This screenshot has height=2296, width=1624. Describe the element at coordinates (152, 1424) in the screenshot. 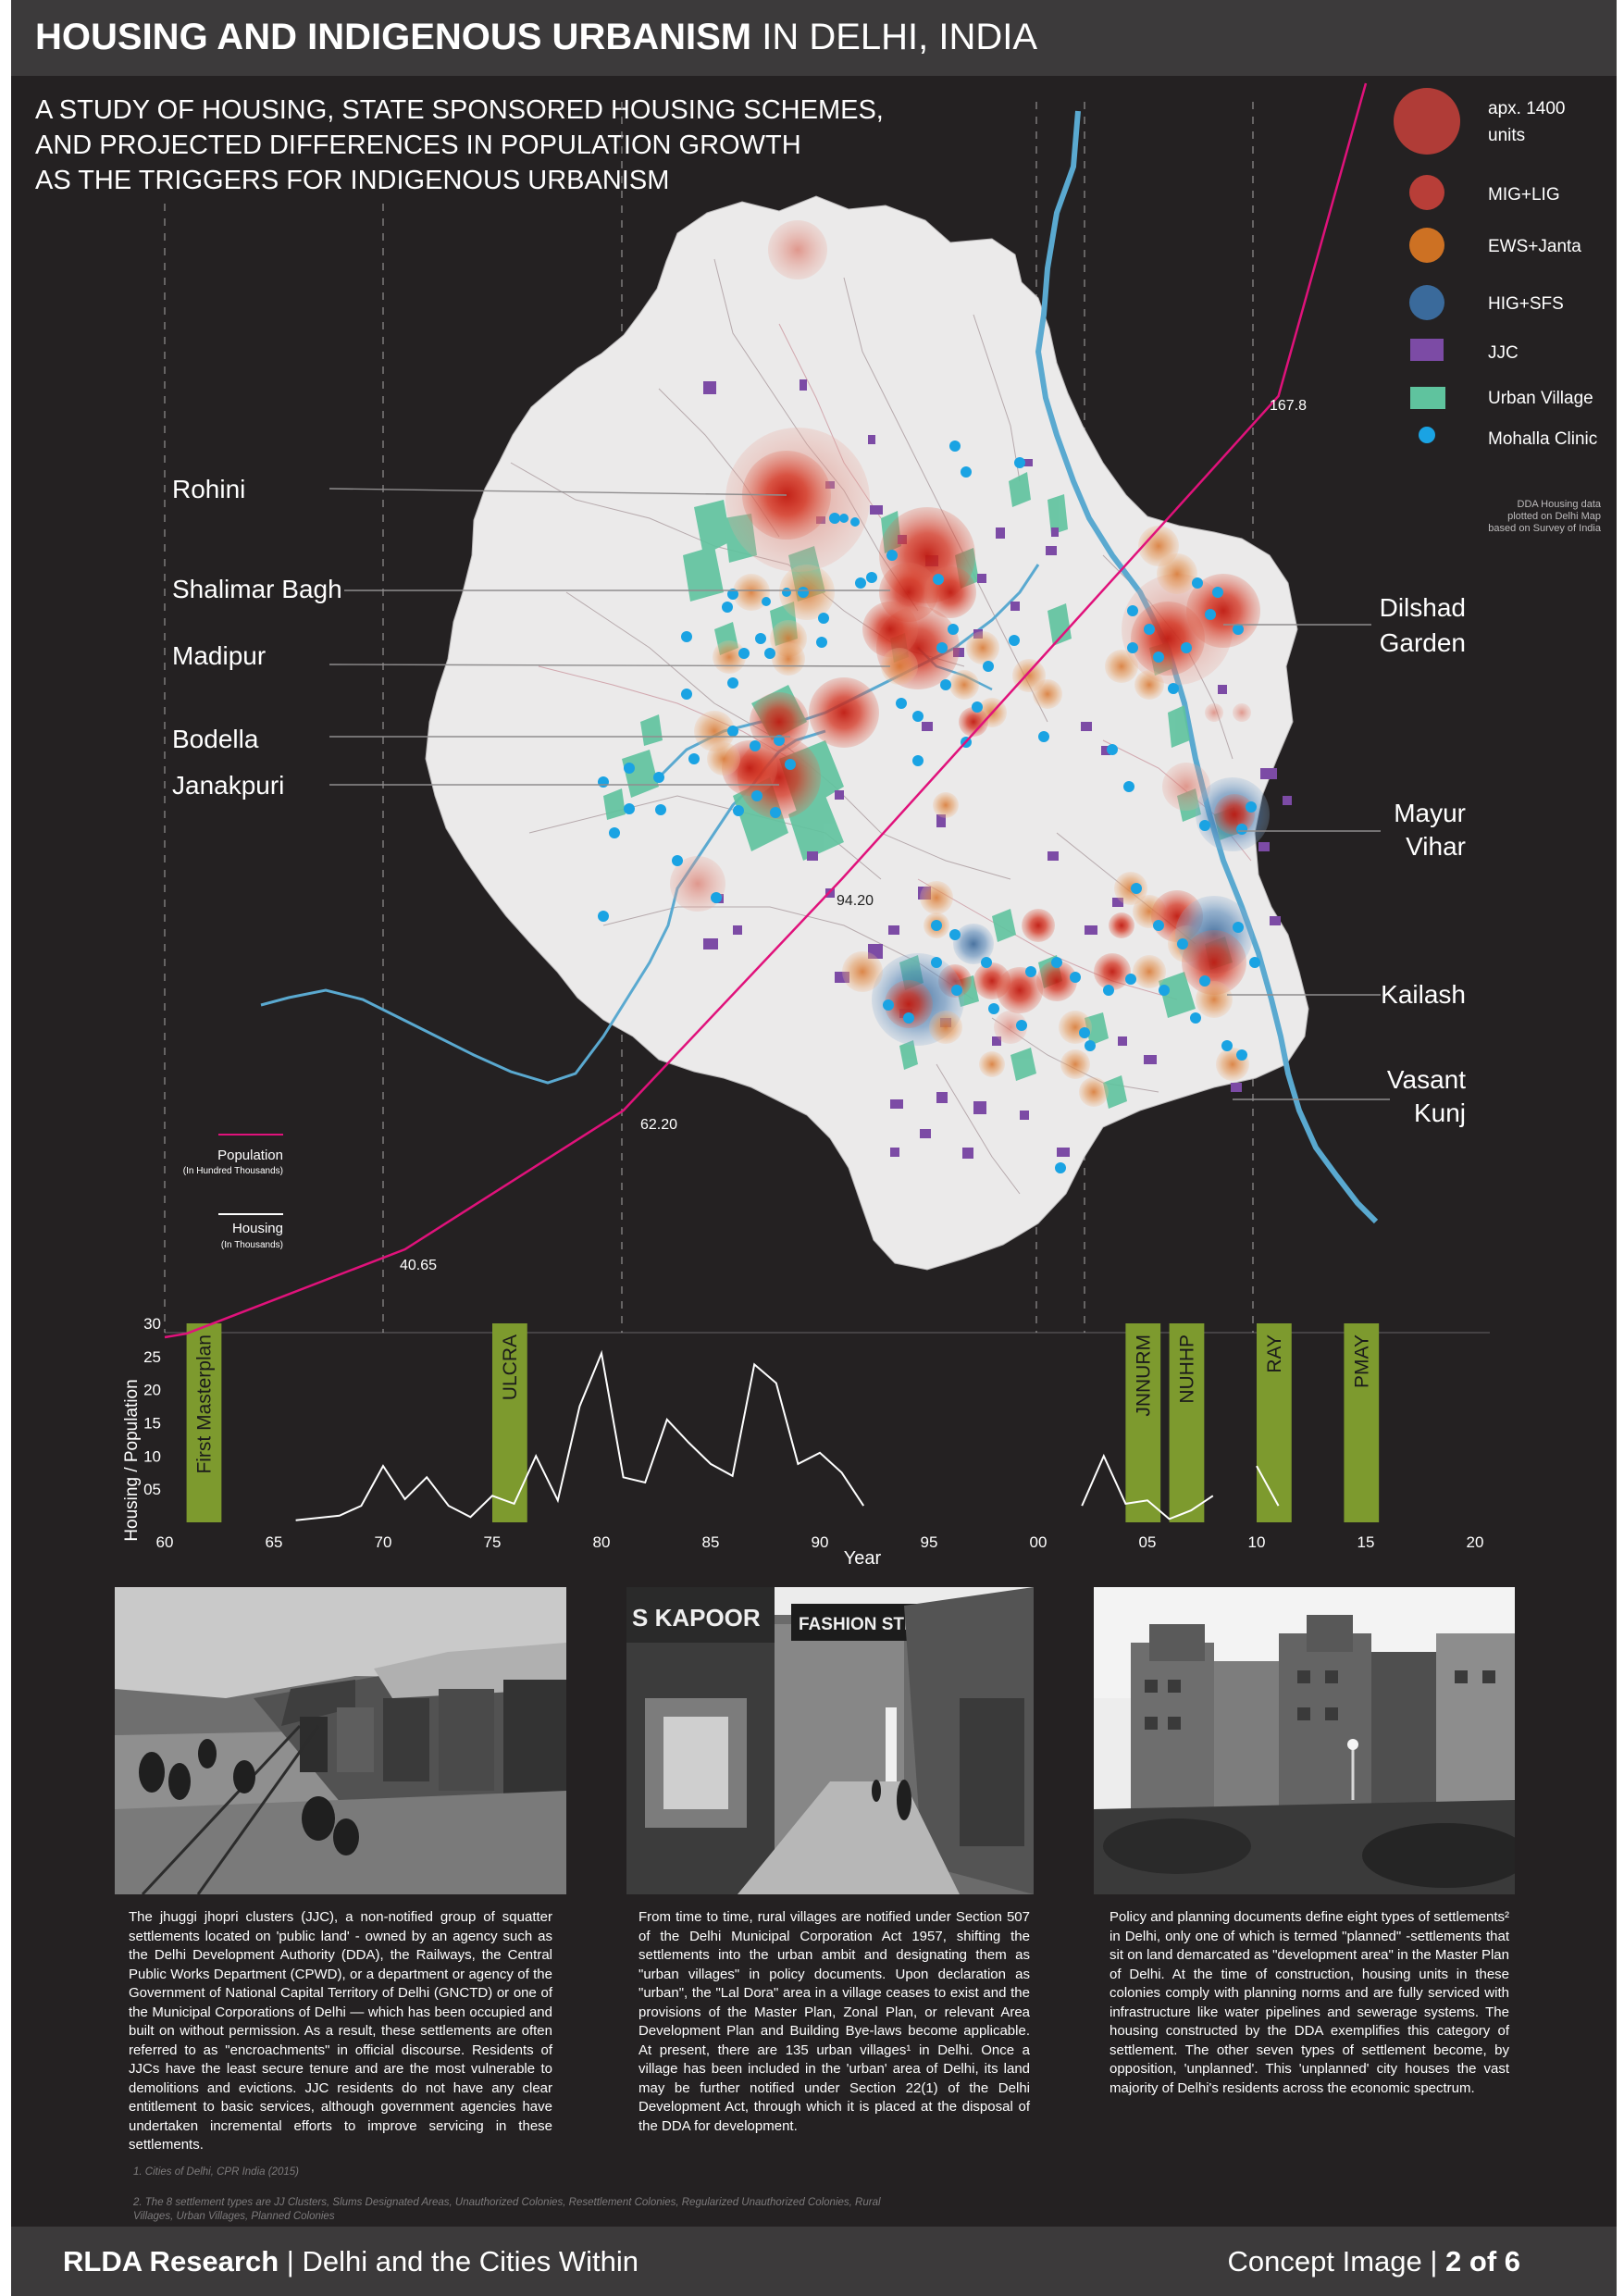

I see `y-tick-label: 15` at that location.